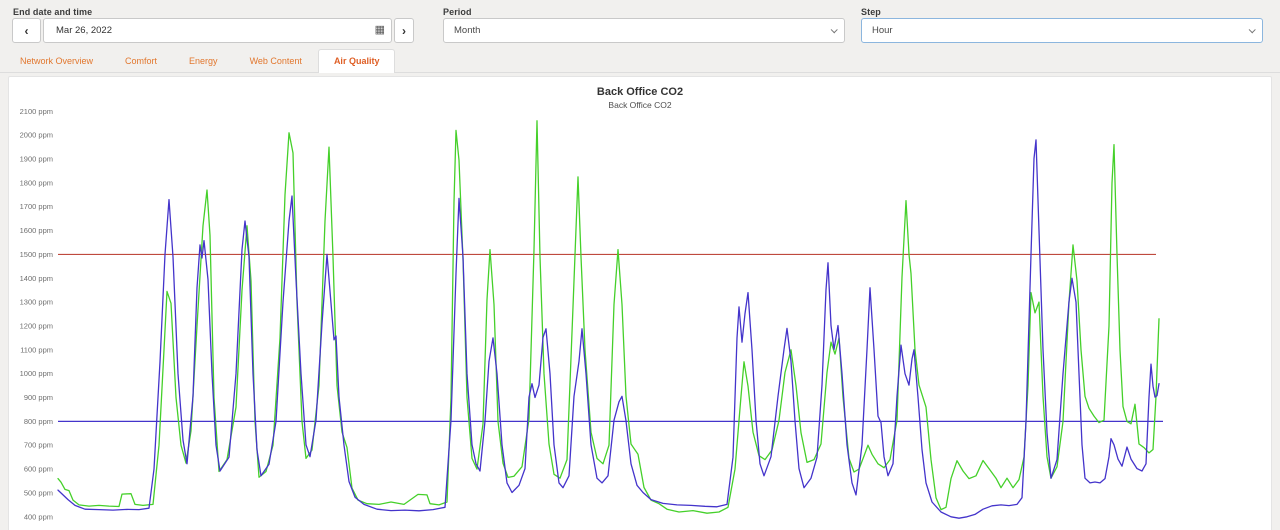 Image resolution: width=1280 pixels, height=530 pixels. What do you see at coordinates (36, 159) in the screenshot?
I see `y-axis-tick-label: 1900 ppm` at bounding box center [36, 159].